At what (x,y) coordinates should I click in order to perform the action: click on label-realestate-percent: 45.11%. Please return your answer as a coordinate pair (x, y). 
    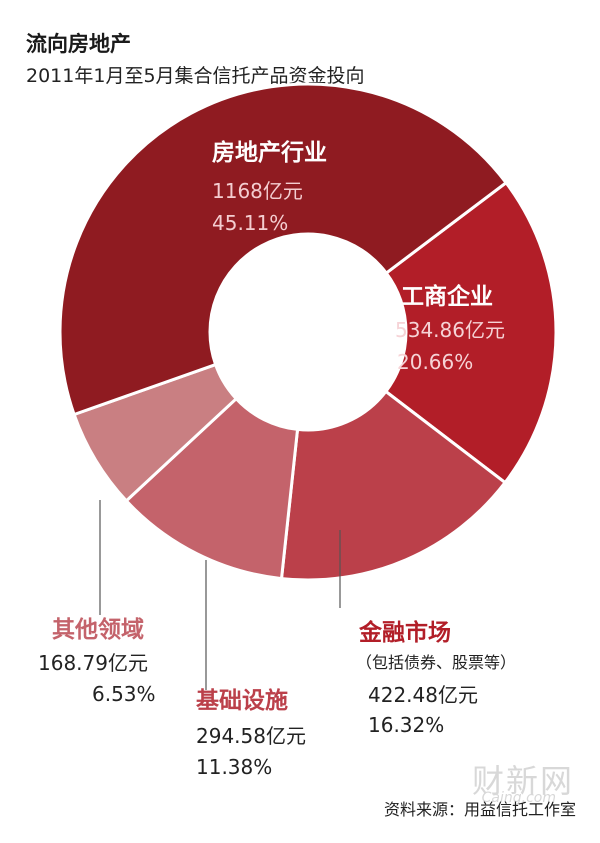
    Looking at the image, I should click on (250, 223).